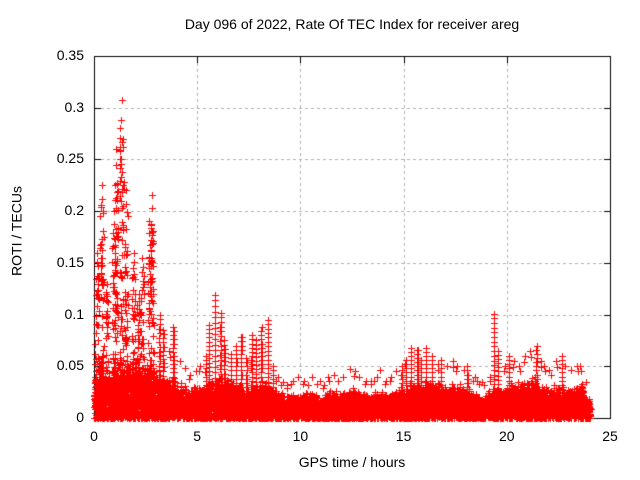 This screenshot has height=480, width=640. What do you see at coordinates (70, 365) in the screenshot?
I see `y-tick-label: 0.05` at bounding box center [70, 365].